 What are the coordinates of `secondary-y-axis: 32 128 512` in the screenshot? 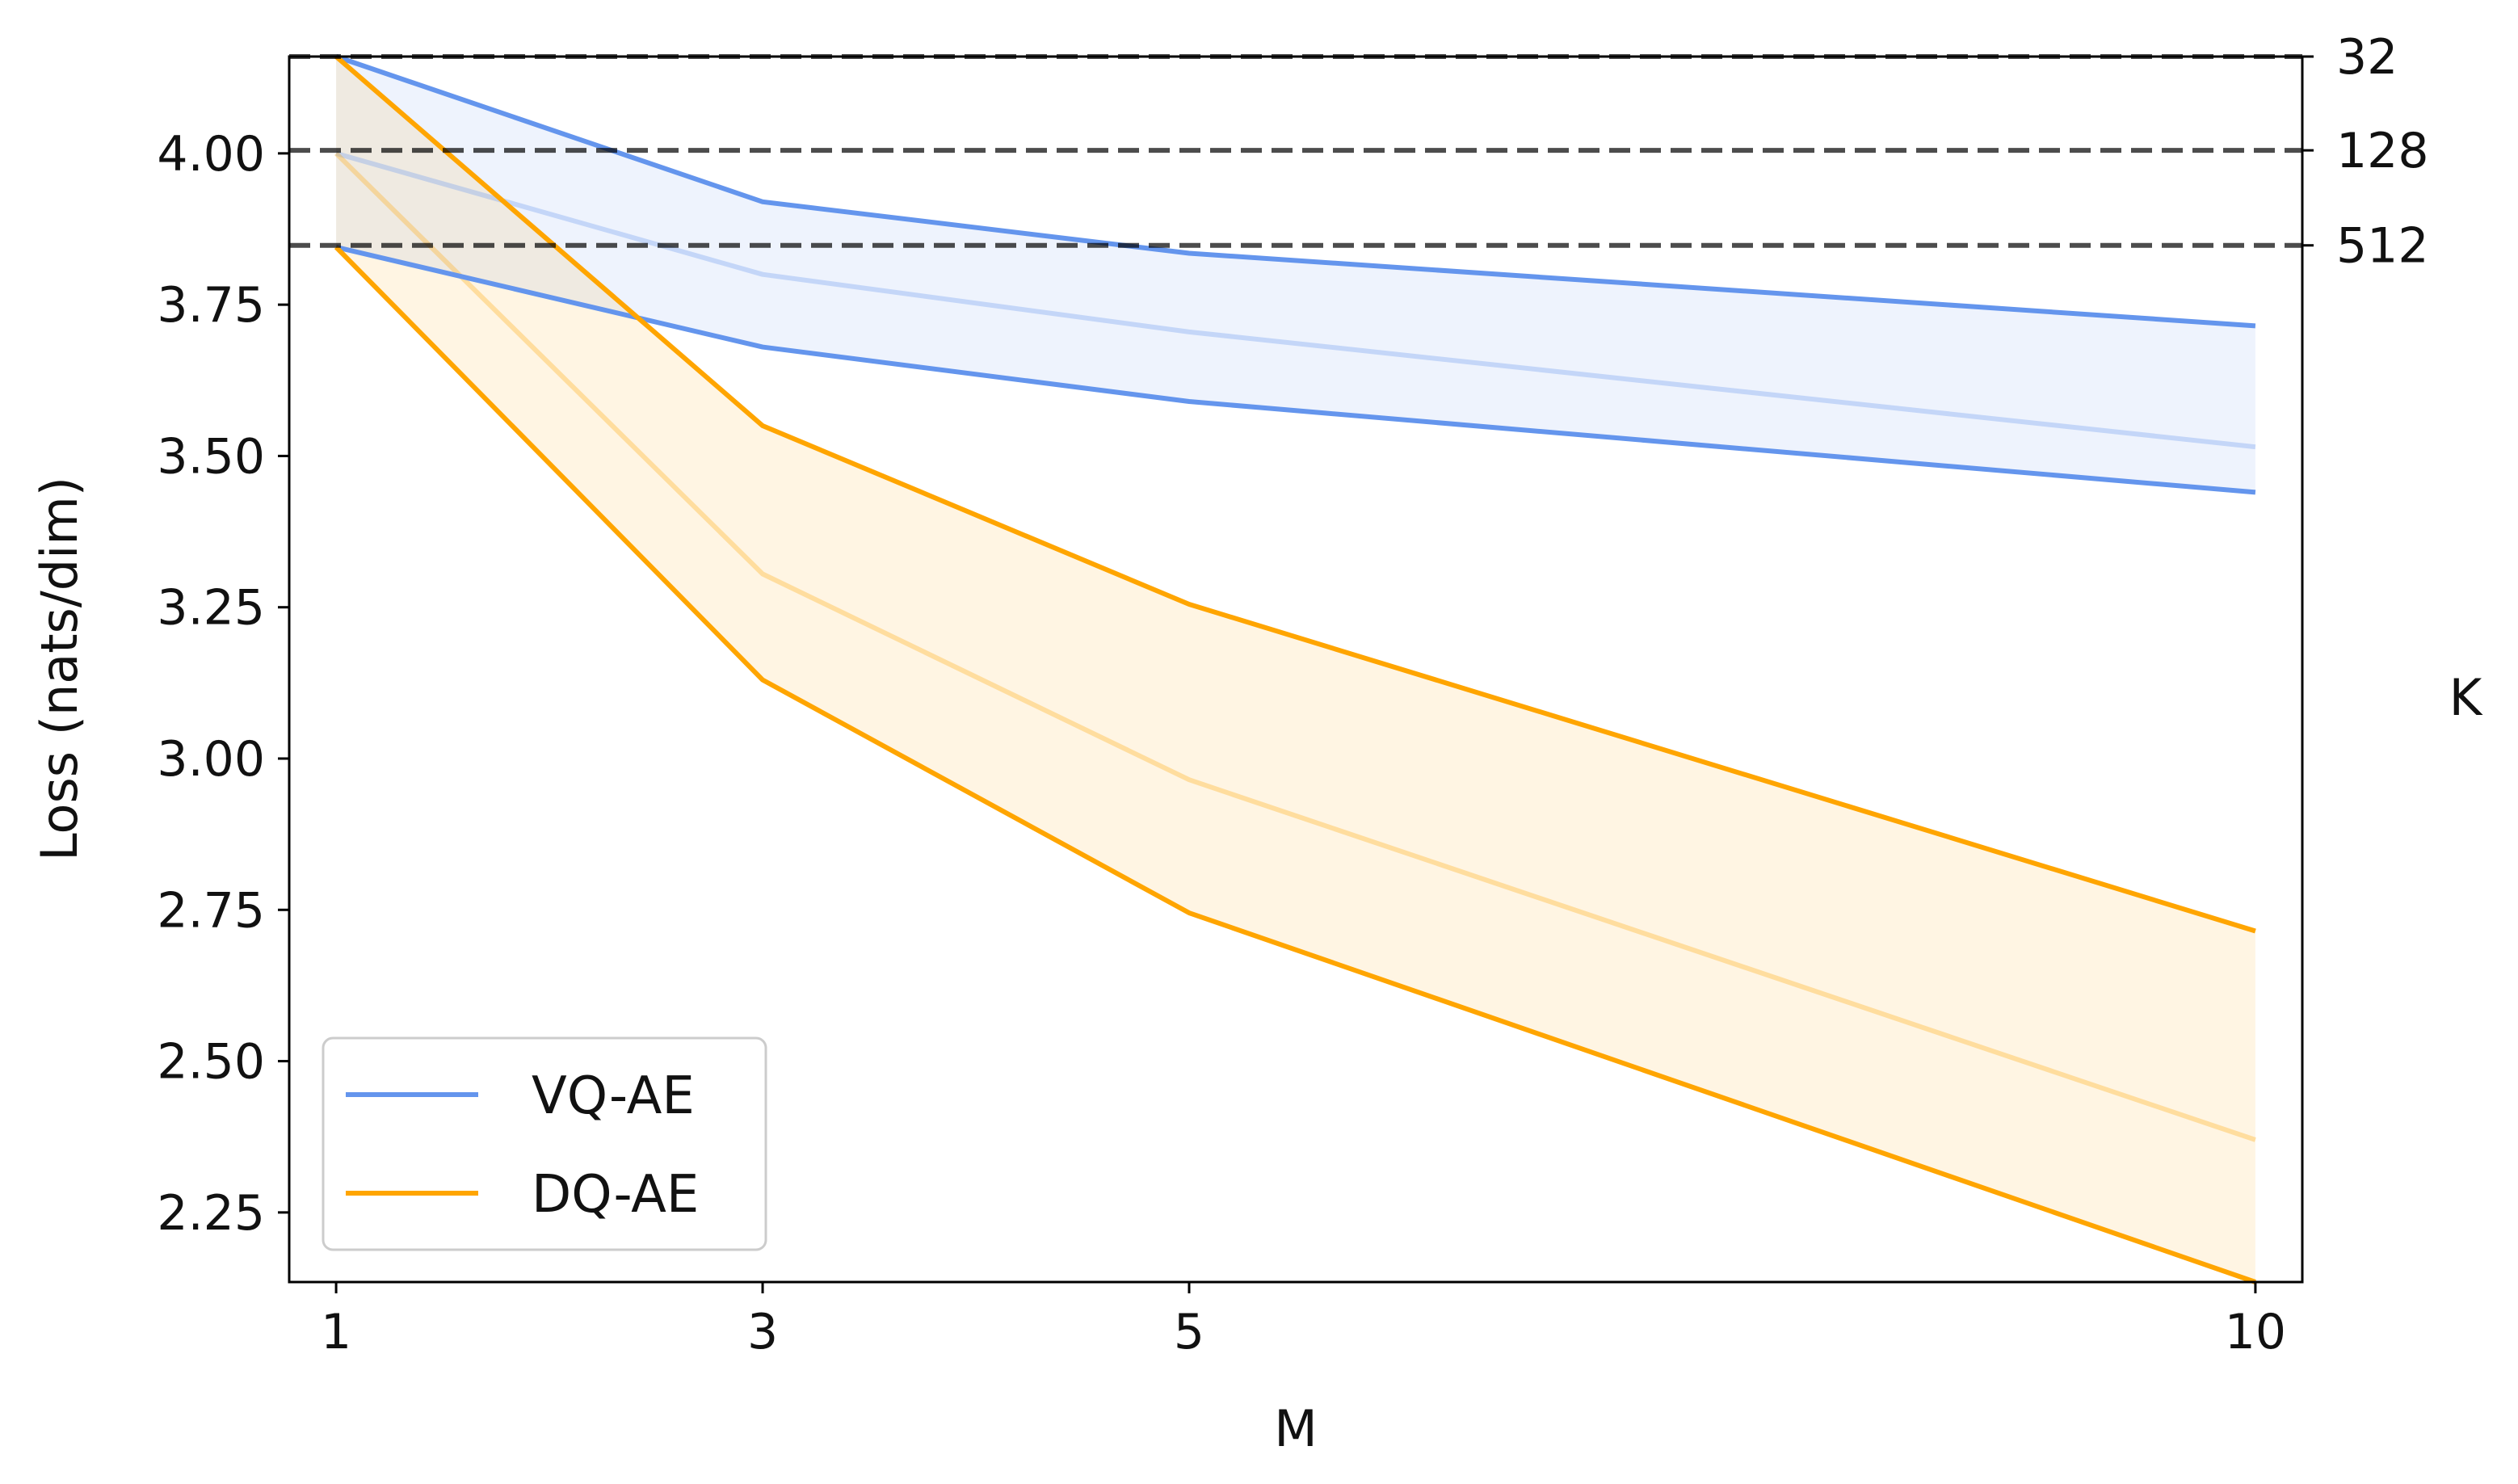 It's located at (2365, 152).